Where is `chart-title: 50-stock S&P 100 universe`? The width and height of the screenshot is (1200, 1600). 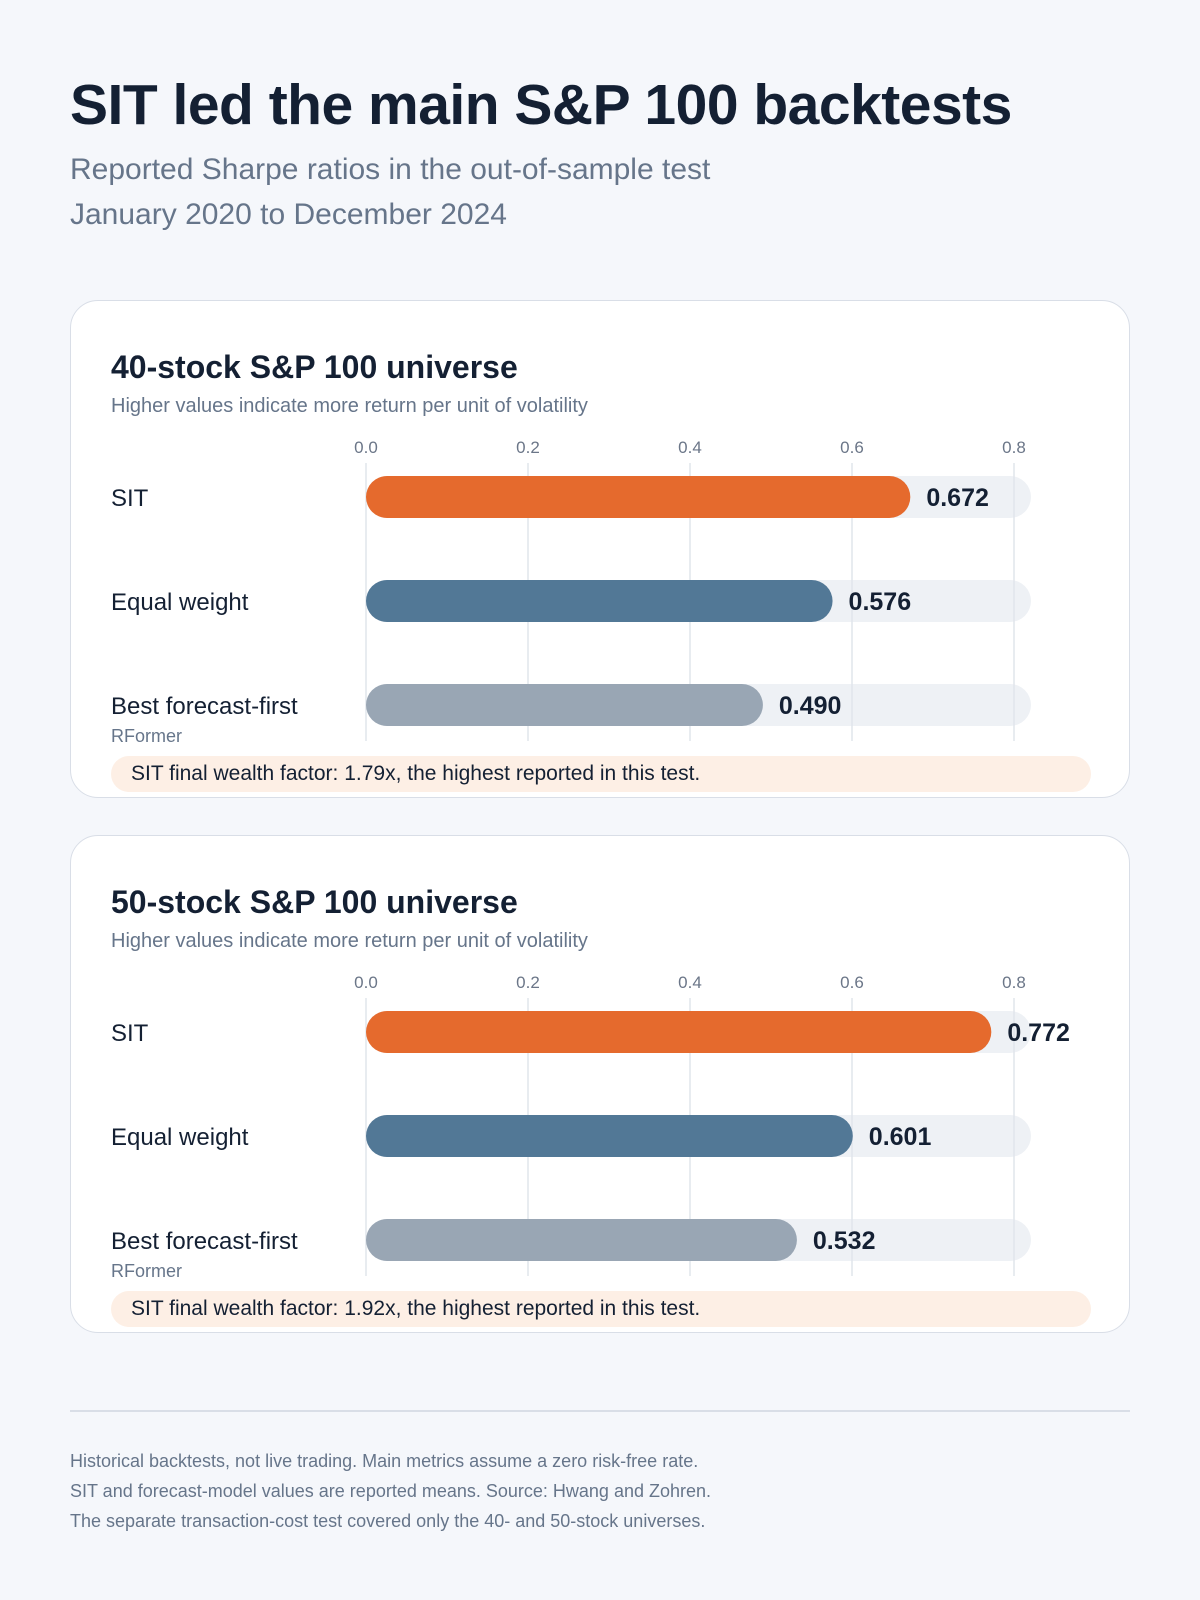 chart-title: 50-stock S&P 100 universe is located at coordinates (314, 902).